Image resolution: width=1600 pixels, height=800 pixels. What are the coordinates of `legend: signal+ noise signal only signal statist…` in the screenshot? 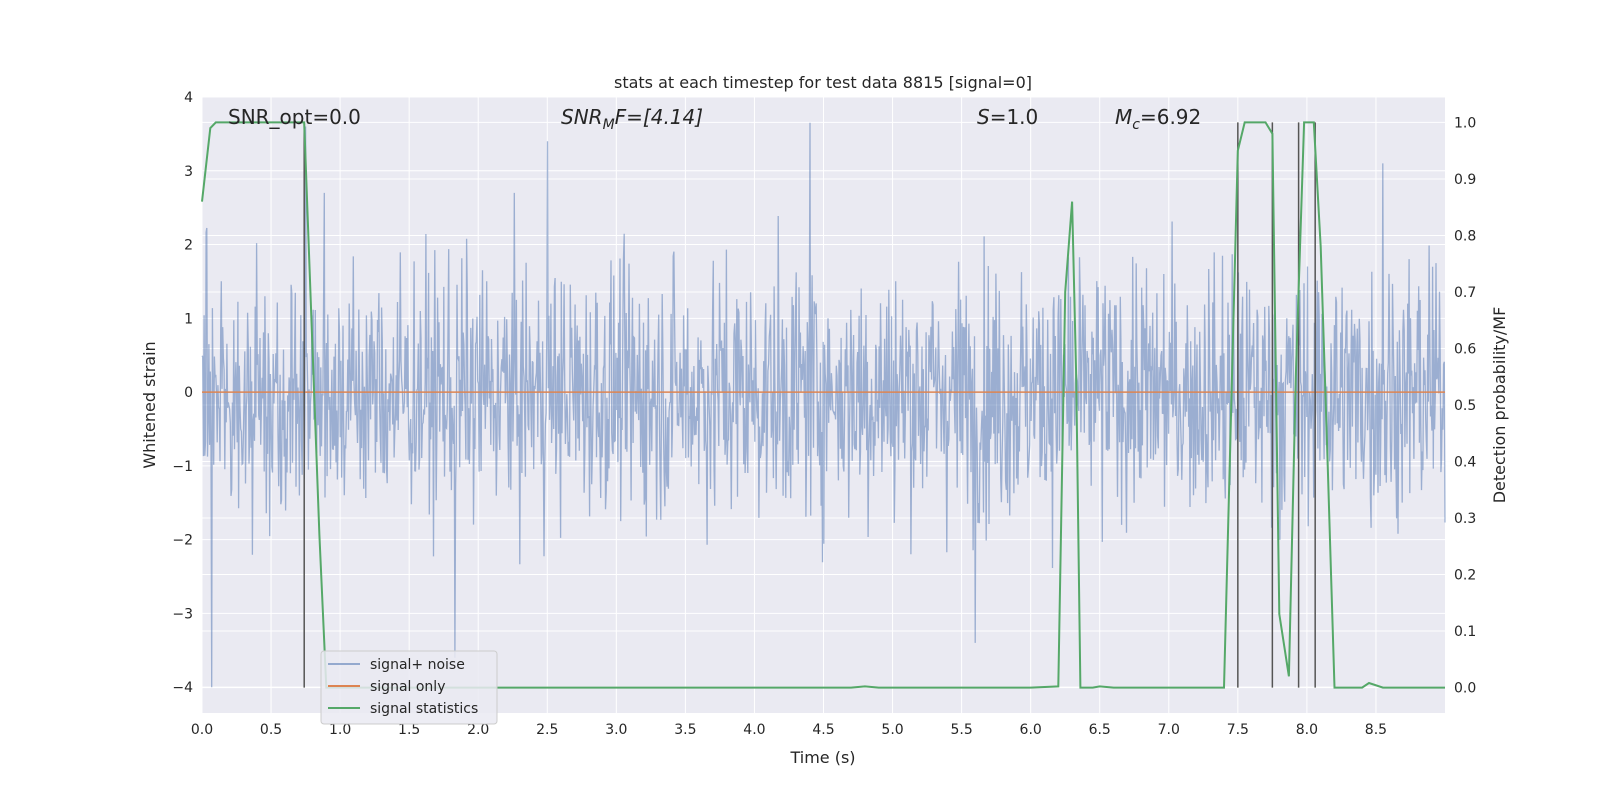 It's located at (409, 687).